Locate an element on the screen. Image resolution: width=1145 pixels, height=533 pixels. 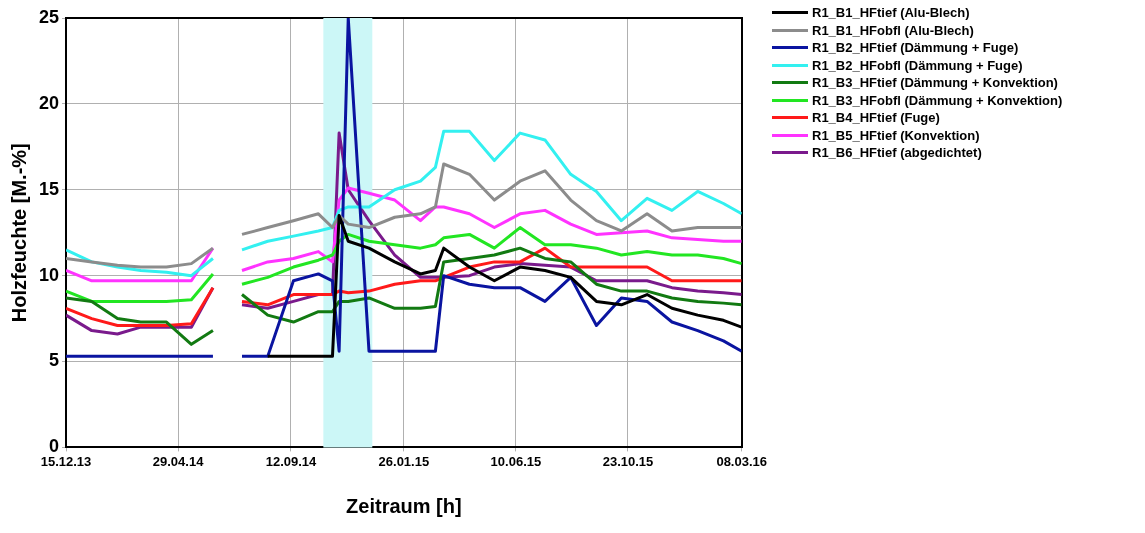
x-tick-label: 29.04.14 is located at coordinates (178, 461).